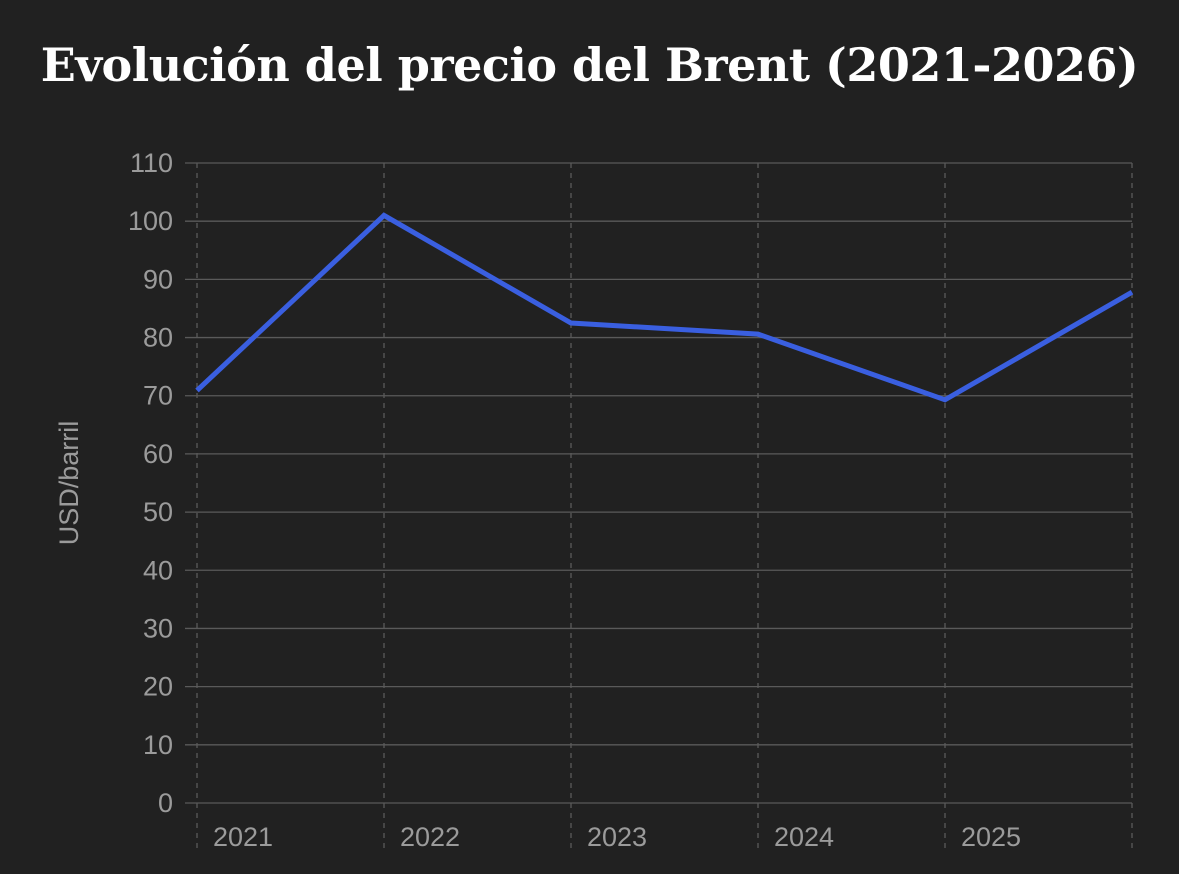  I want to click on y-tick-label: 60, so click(158, 454).